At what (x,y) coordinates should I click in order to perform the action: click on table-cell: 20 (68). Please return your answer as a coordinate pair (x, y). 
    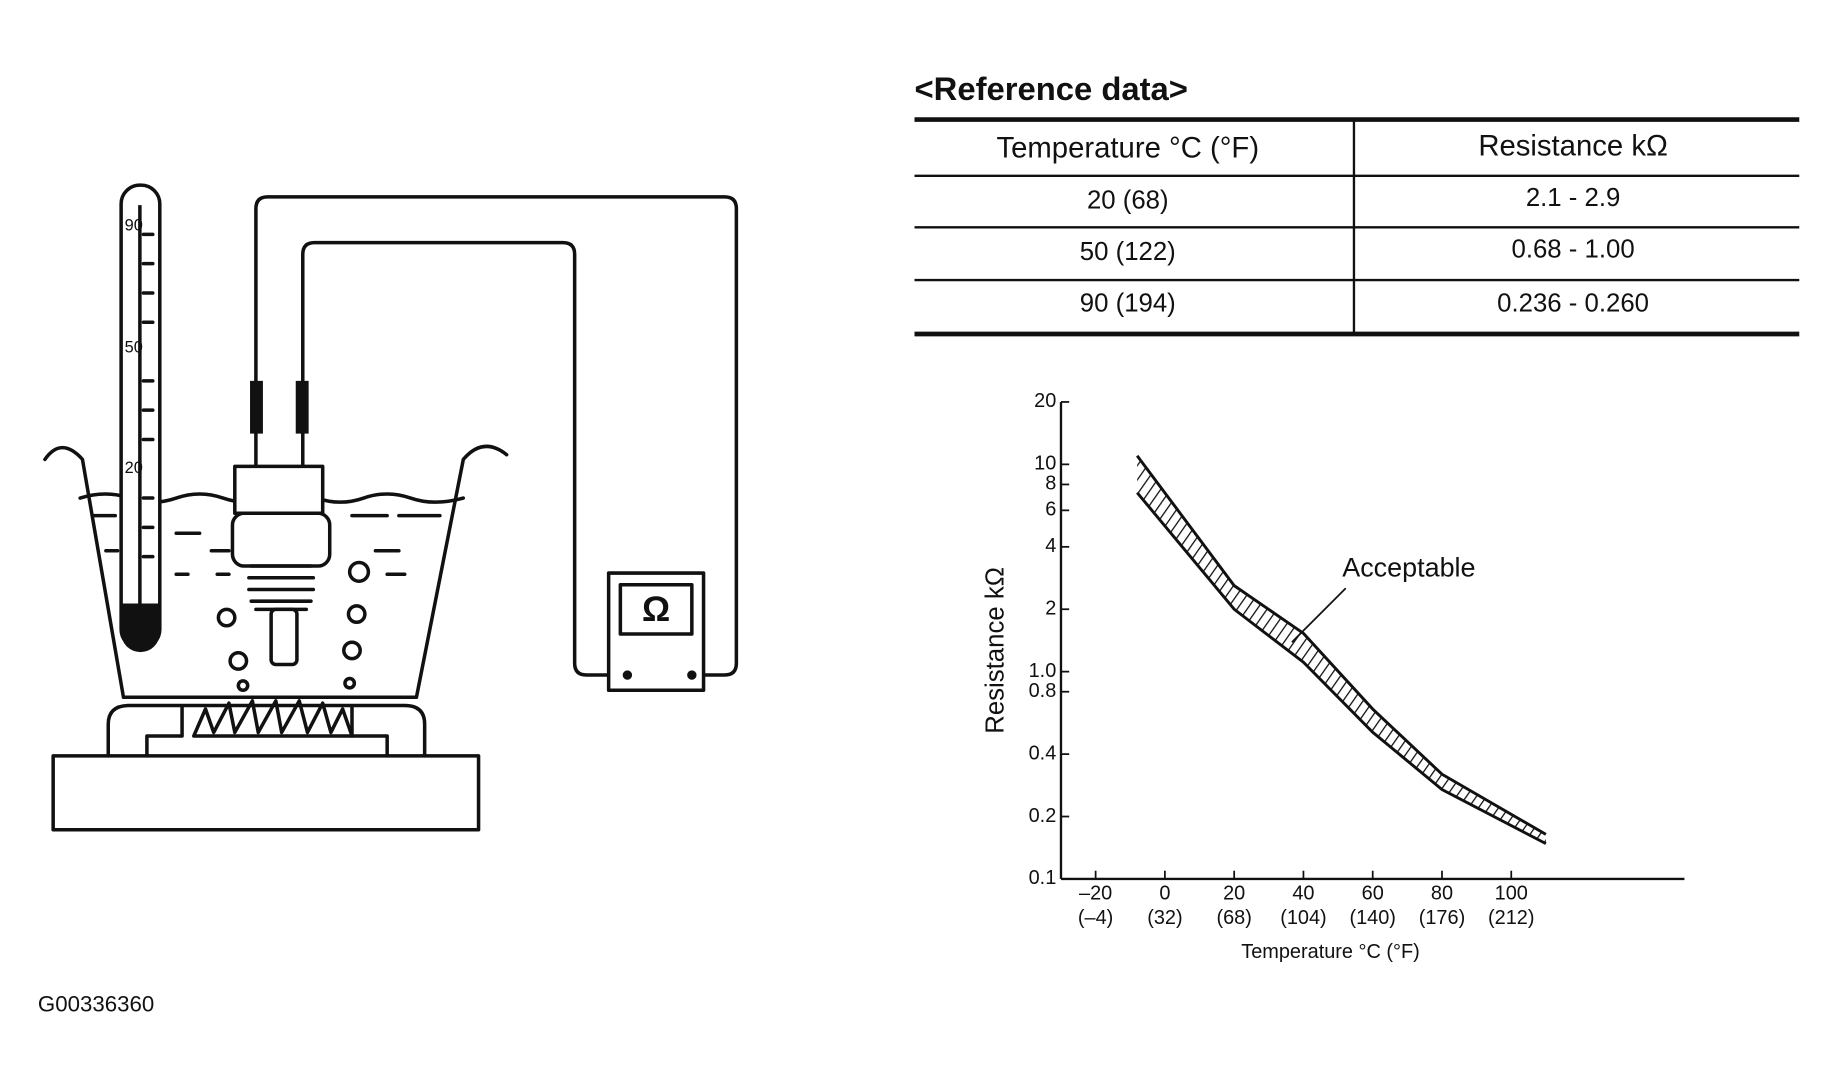
    Looking at the image, I should click on (1128, 200).